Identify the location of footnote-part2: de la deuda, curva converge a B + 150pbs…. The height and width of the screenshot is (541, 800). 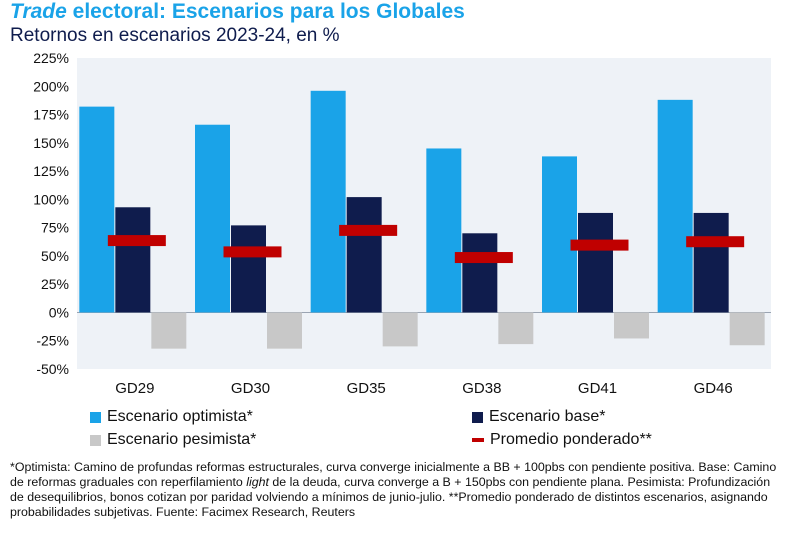
(390, 497).